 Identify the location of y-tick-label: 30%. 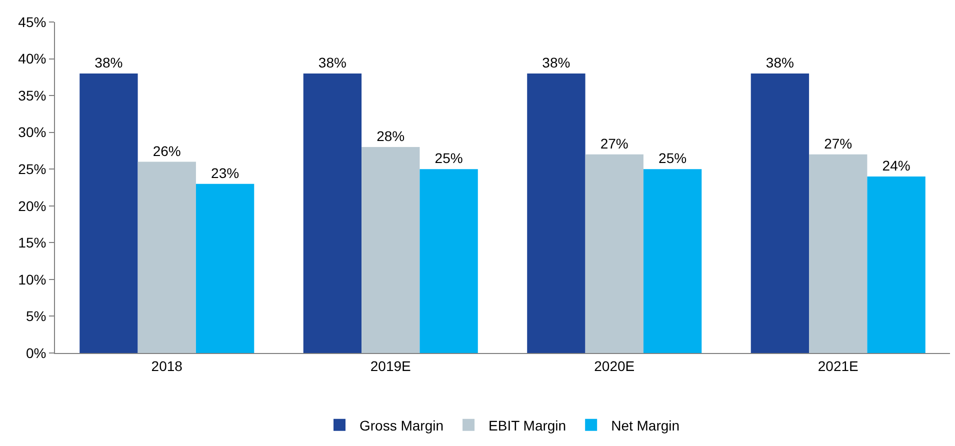
(32, 132).